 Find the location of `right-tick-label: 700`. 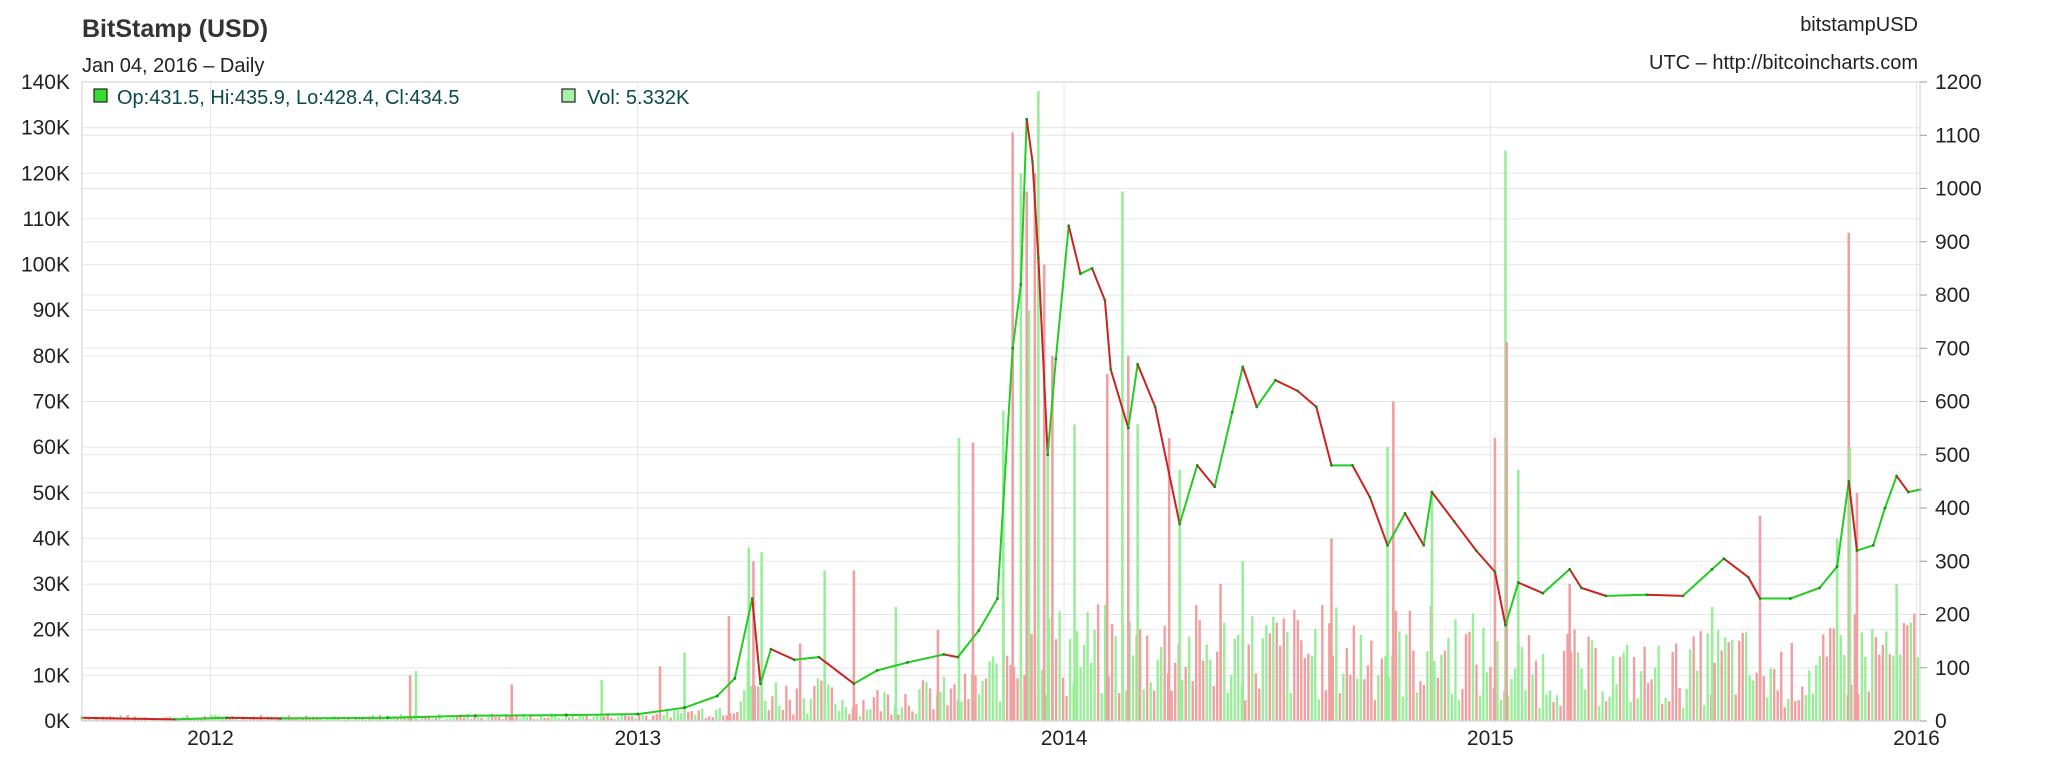

right-tick-label: 700 is located at coordinates (1952, 348).